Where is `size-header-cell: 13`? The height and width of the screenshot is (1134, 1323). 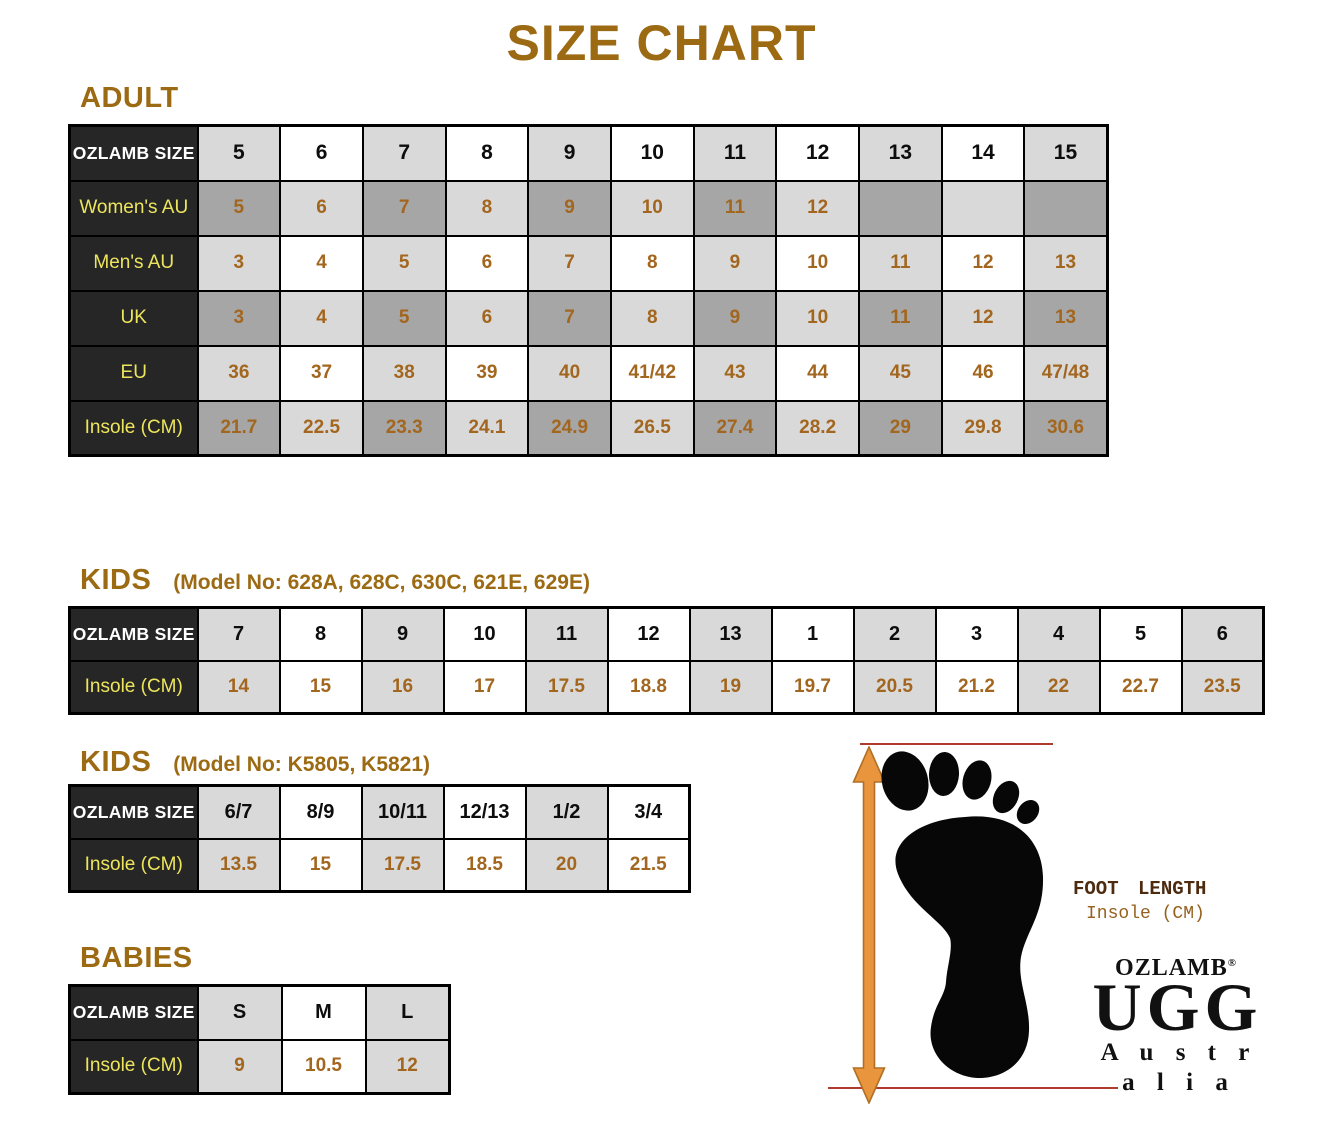 size-header-cell: 13 is located at coordinates (730, 634).